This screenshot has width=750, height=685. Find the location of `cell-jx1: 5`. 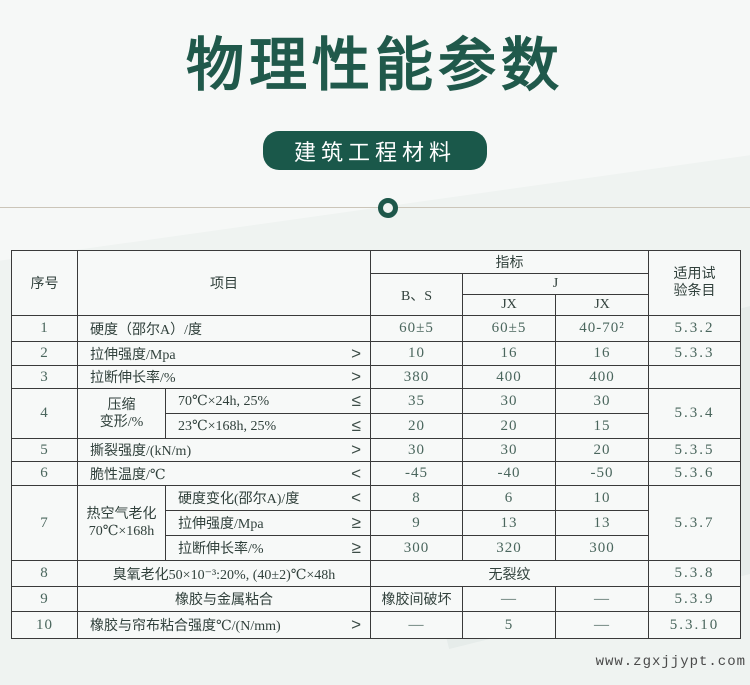

cell-jx1: 5 is located at coordinates (509, 625).